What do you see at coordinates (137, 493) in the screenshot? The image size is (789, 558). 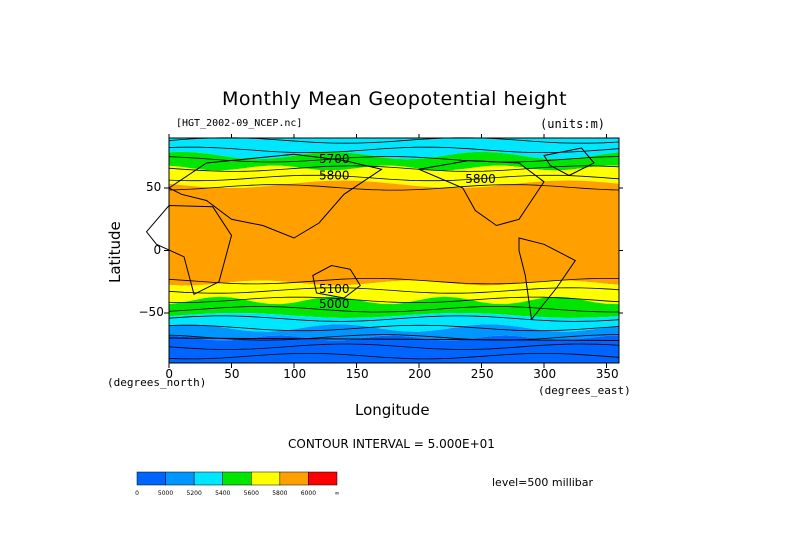 I see `colorbar-label: 0` at bounding box center [137, 493].